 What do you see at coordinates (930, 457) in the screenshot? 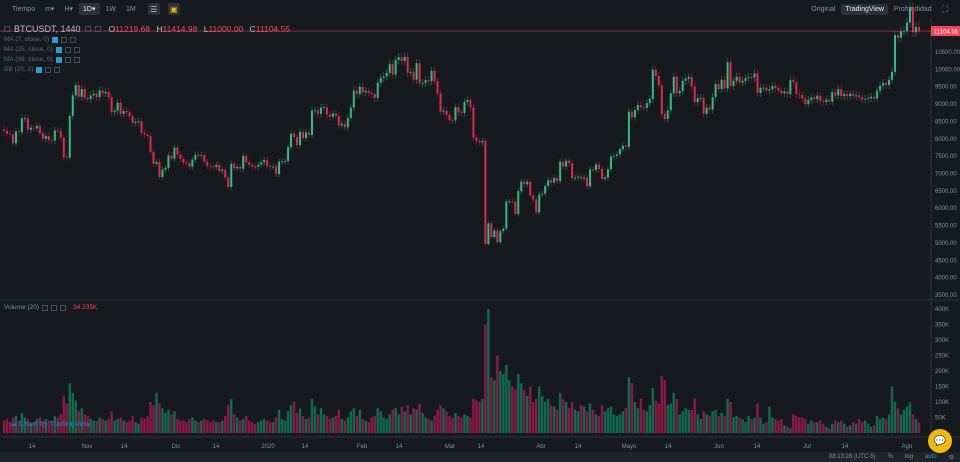
I see `auto-toggle: auto` at bounding box center [930, 457].